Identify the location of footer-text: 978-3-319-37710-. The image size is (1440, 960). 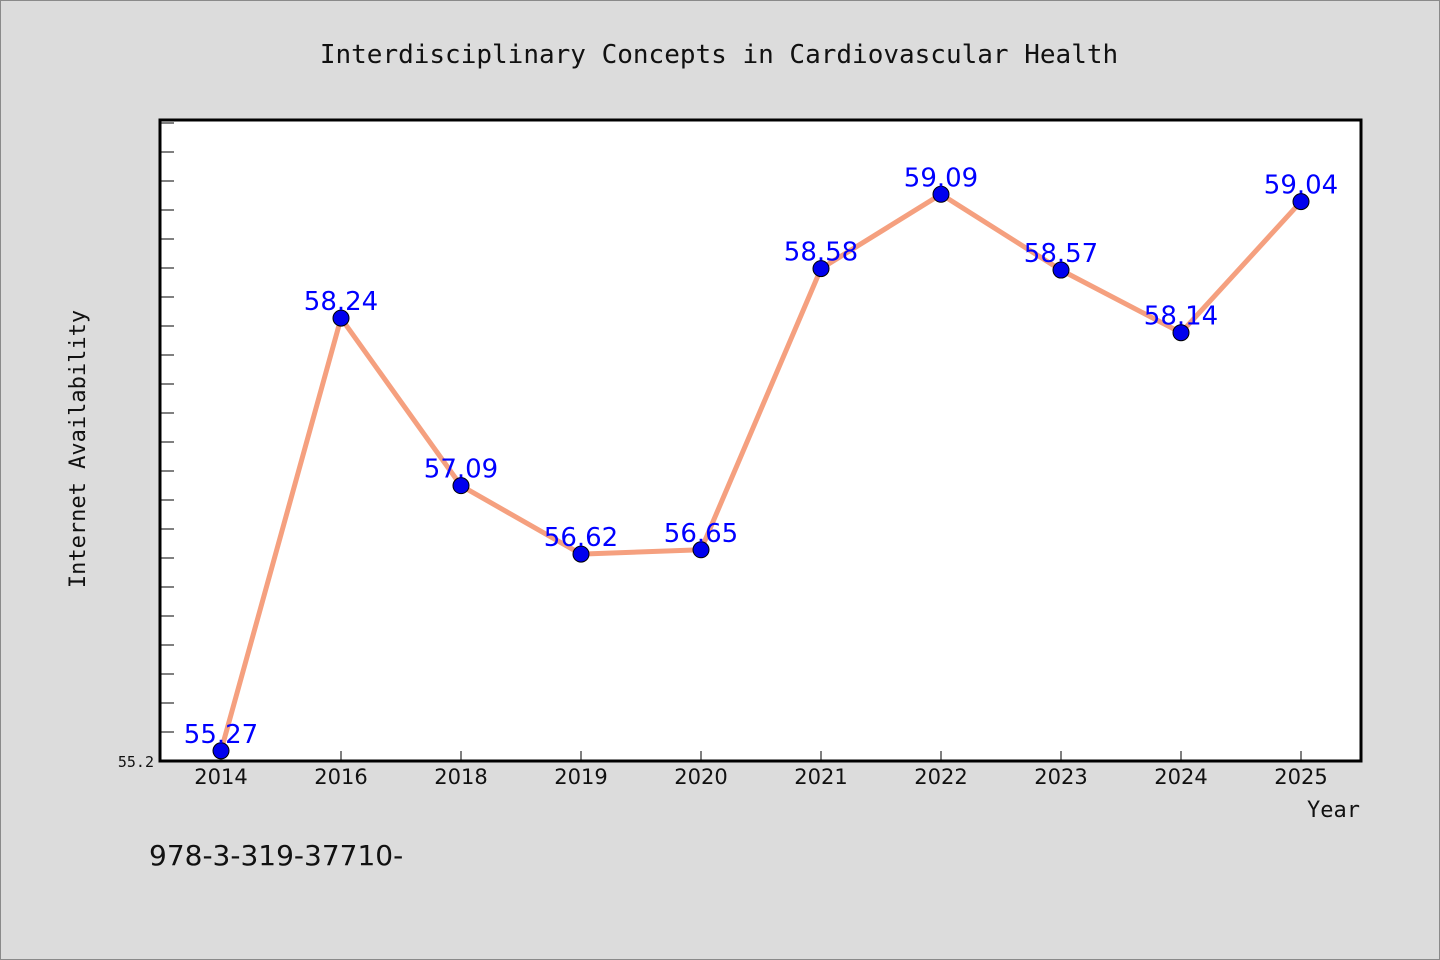
(276, 855).